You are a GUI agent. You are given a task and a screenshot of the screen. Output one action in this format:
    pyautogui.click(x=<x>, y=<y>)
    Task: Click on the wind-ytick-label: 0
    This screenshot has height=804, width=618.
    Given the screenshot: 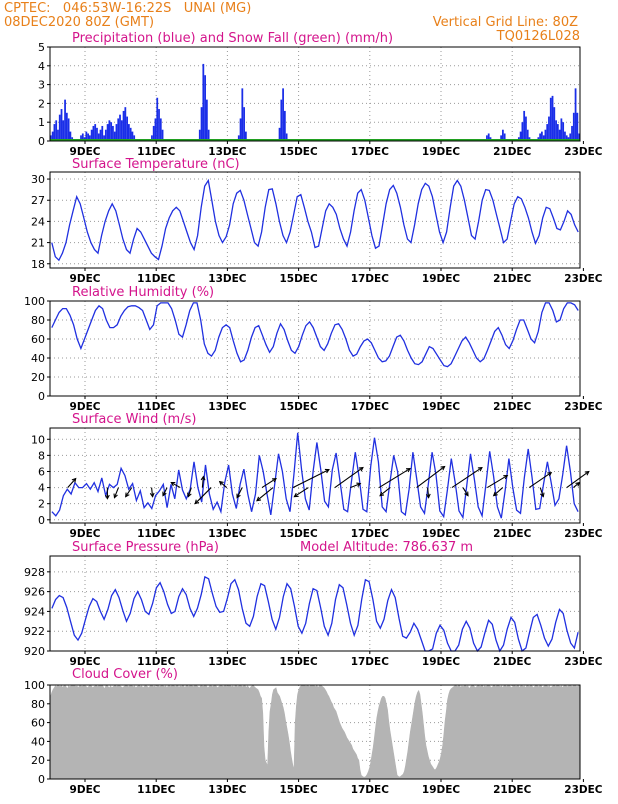 What is the action you would take?
    pyautogui.click(x=41, y=520)
    